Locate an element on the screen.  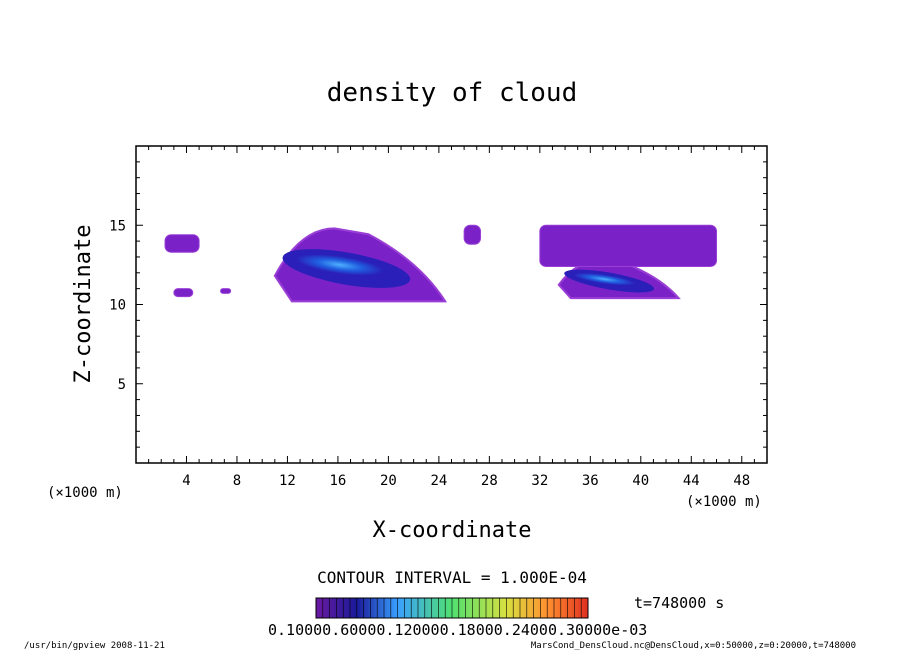
x-tick-label: 8 is located at coordinates (237, 481).